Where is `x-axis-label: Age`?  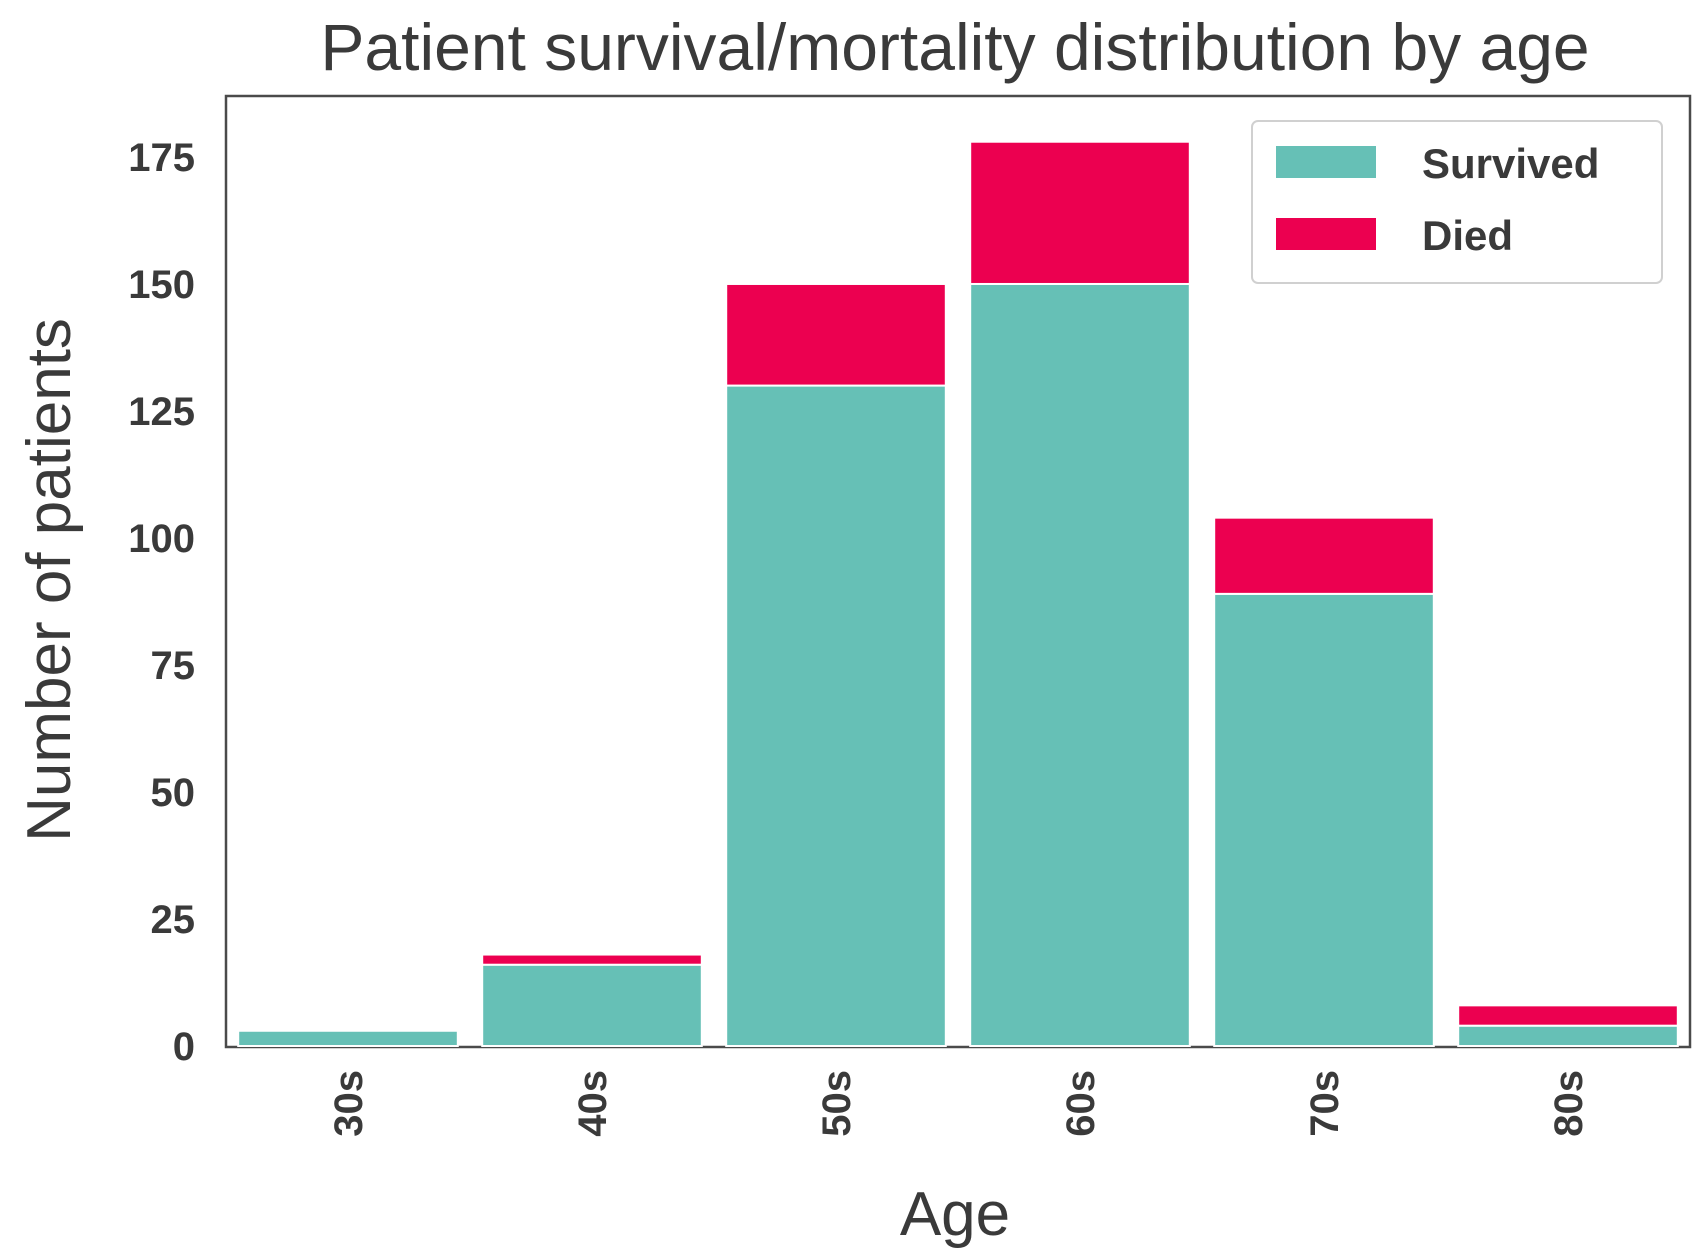
x-axis-label: Age is located at coordinates (955, 1214).